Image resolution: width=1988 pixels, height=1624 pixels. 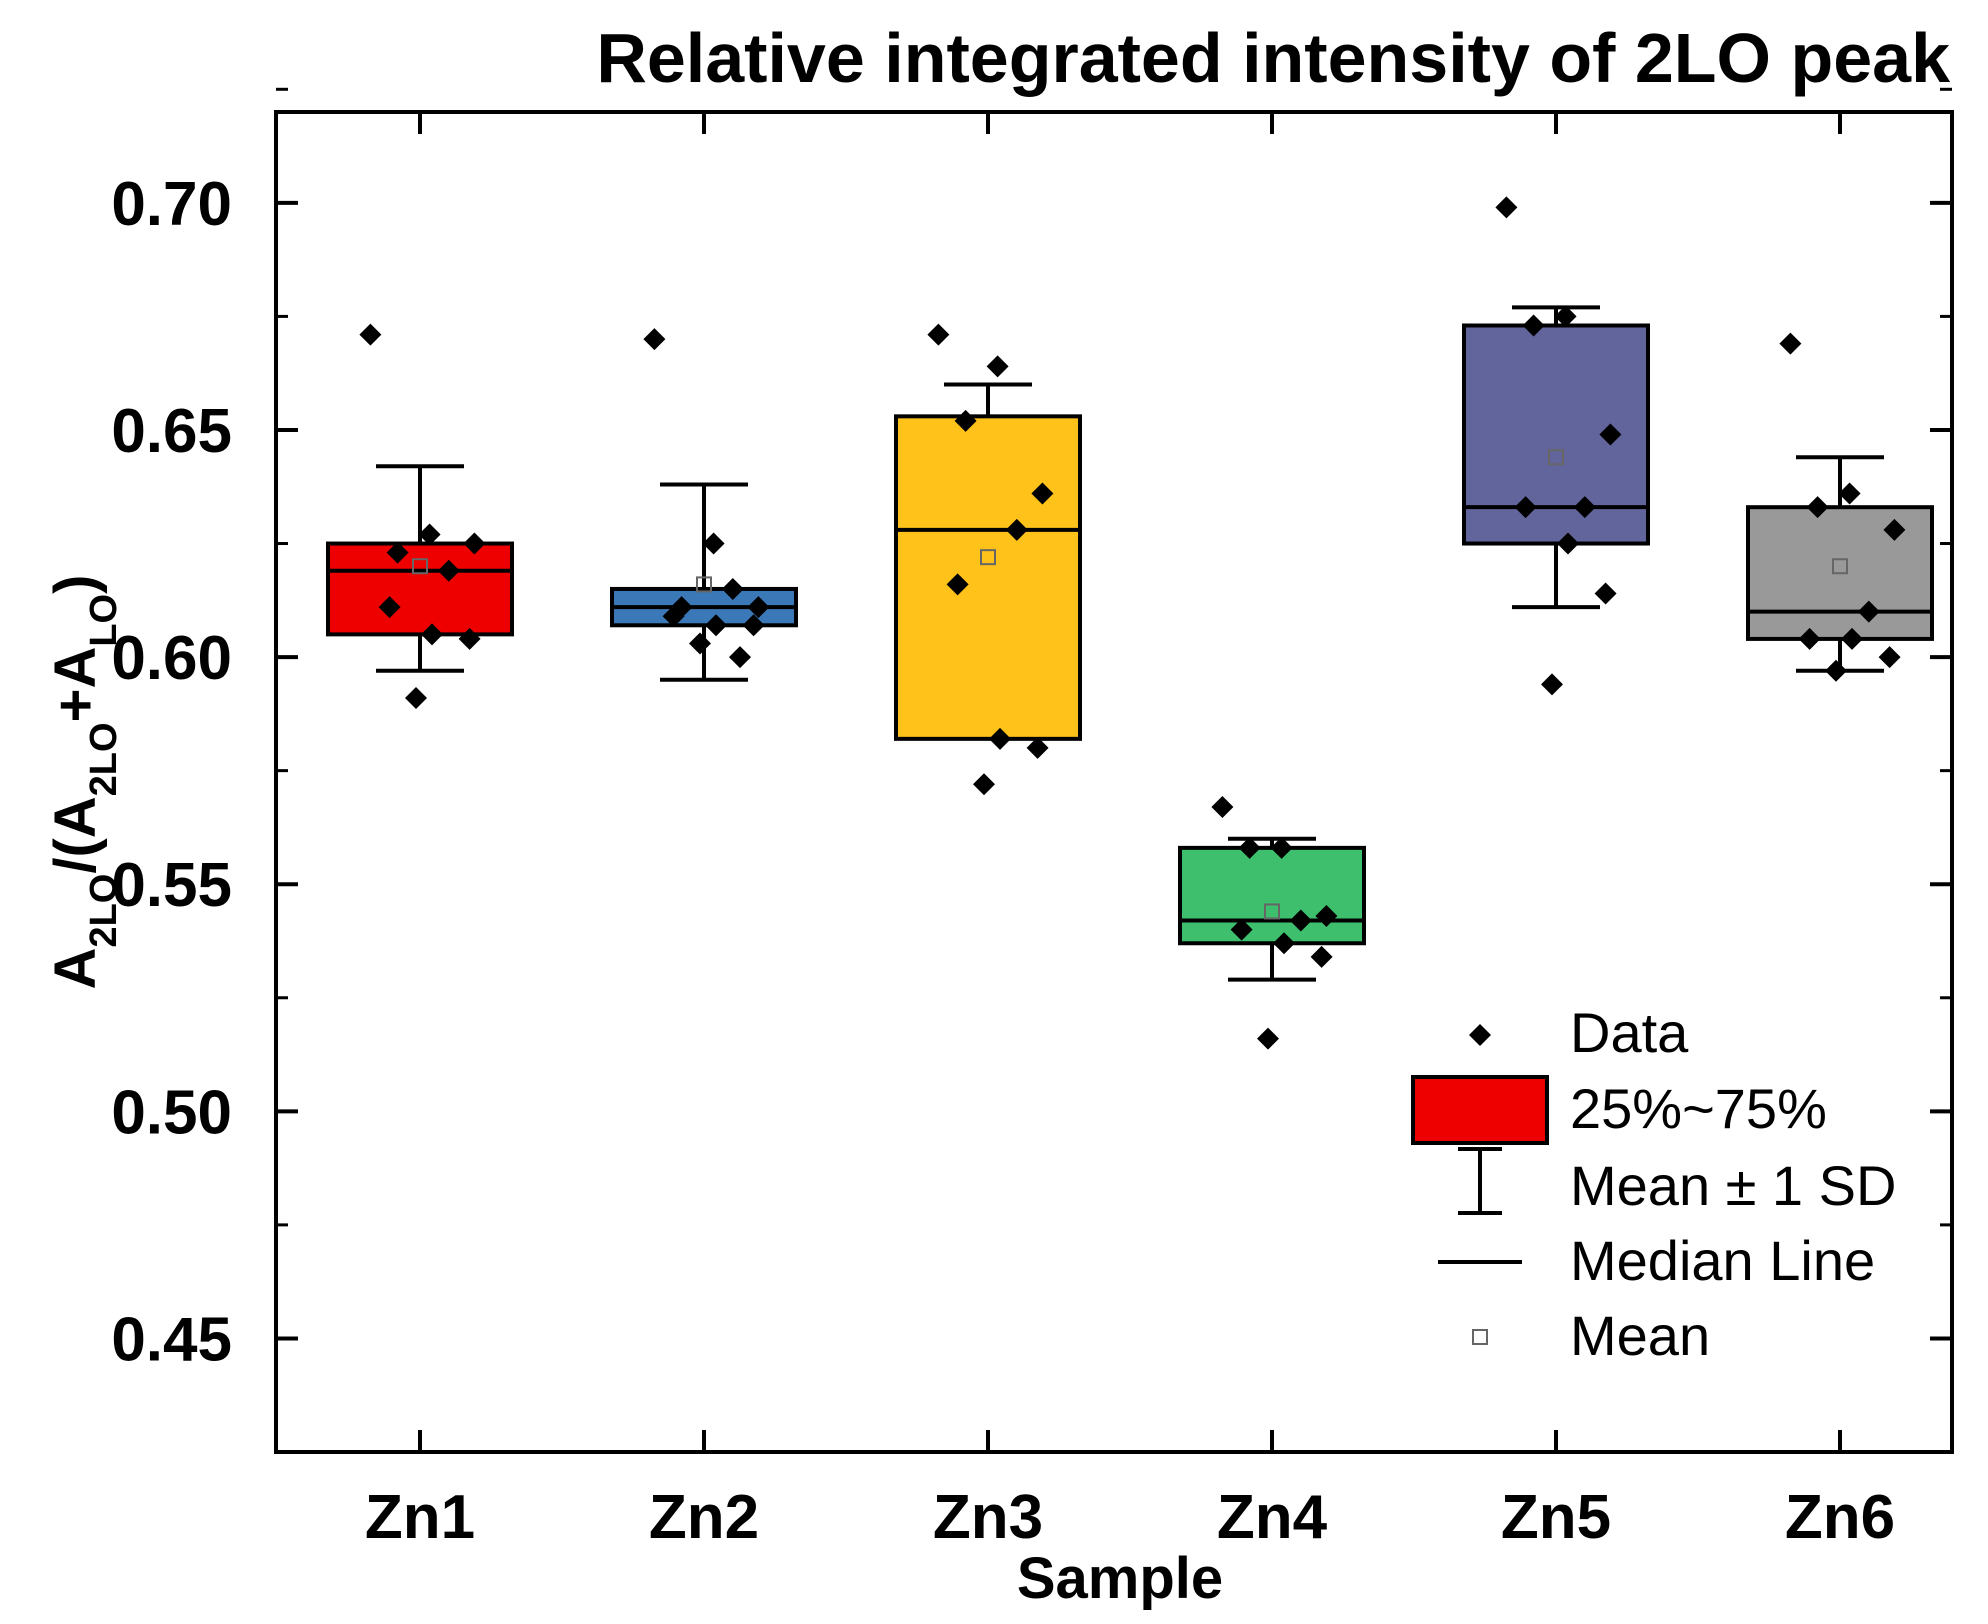 What do you see at coordinates (704, 505) in the screenshot?
I see `box-zn2` at bounding box center [704, 505].